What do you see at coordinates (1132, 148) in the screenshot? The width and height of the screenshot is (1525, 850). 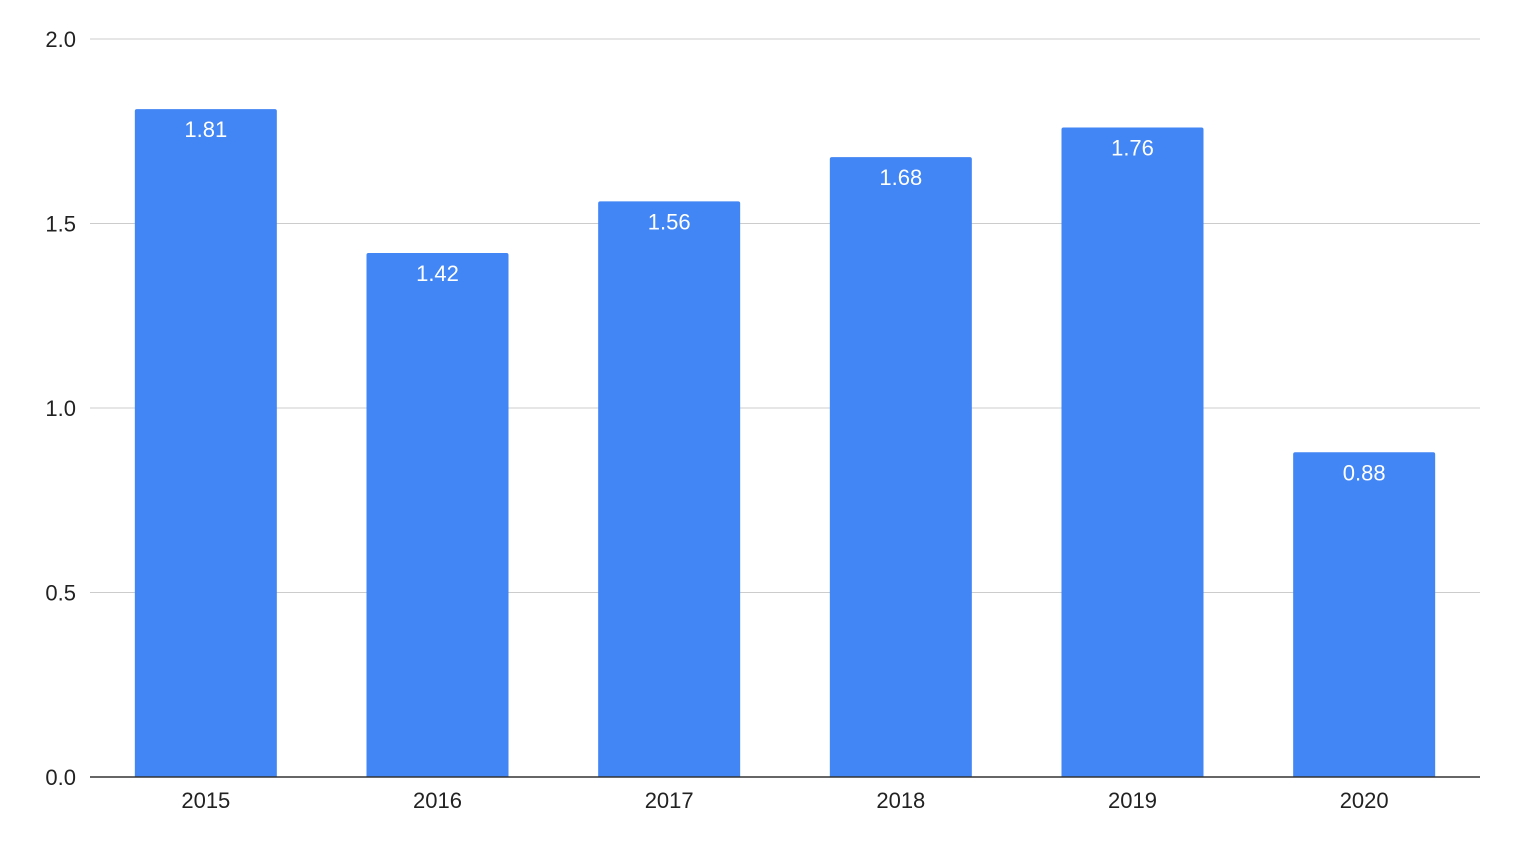 I see `bar-value-label: 1.76` at bounding box center [1132, 148].